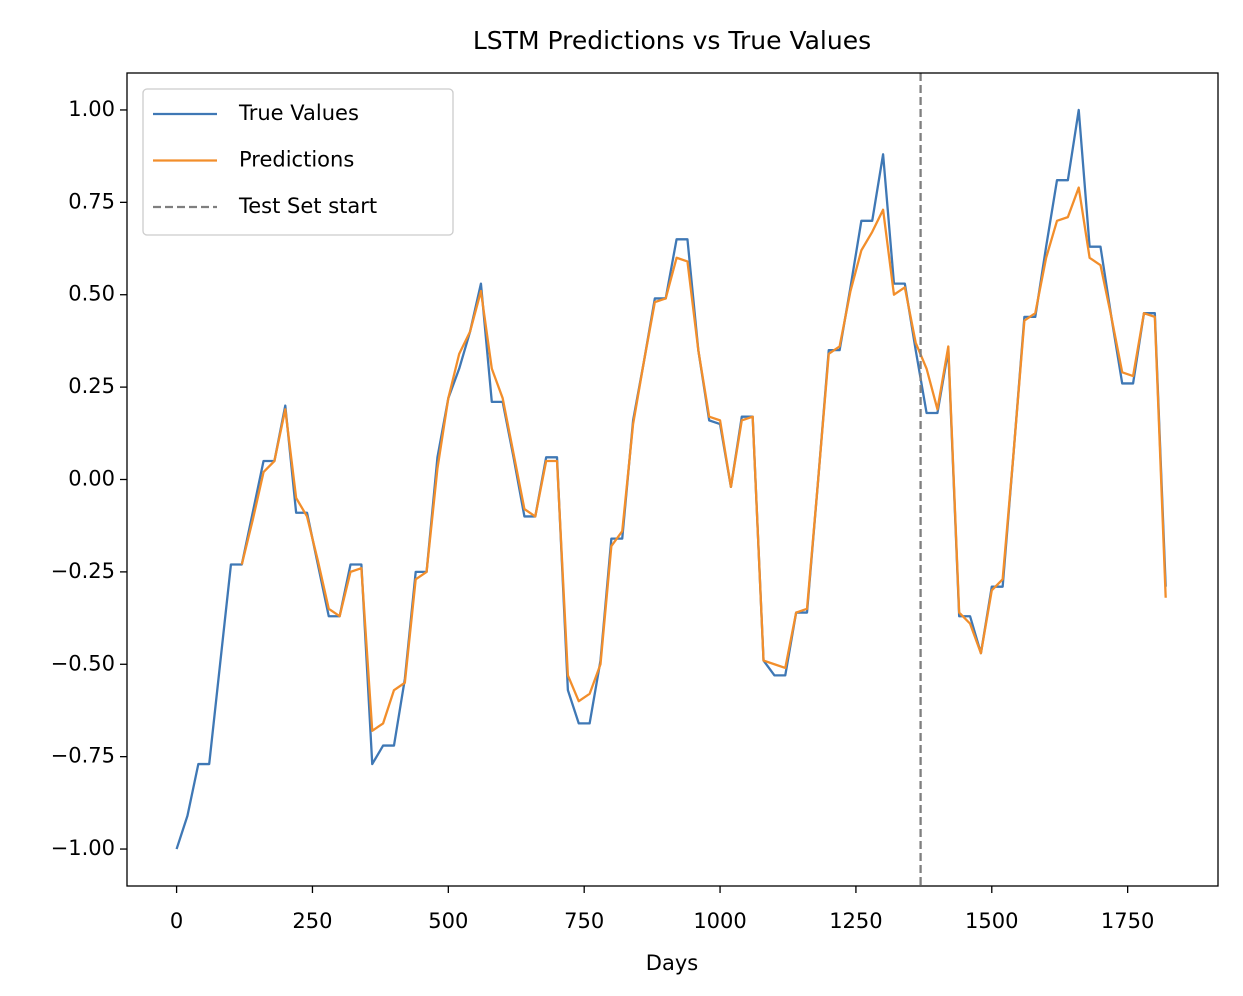 The image size is (1243, 996). Describe the element at coordinates (672, 963) in the screenshot. I see `x-axis-label: Days` at that location.